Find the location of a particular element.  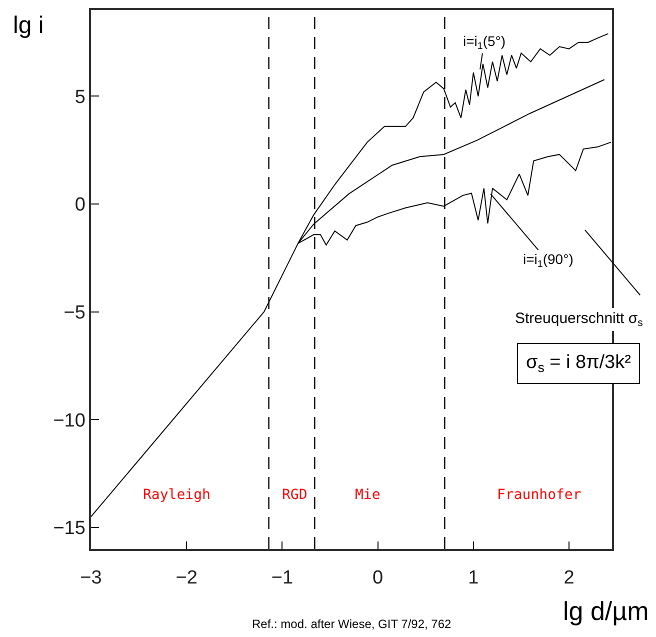

annotation: RGD is located at coordinates (295, 495).